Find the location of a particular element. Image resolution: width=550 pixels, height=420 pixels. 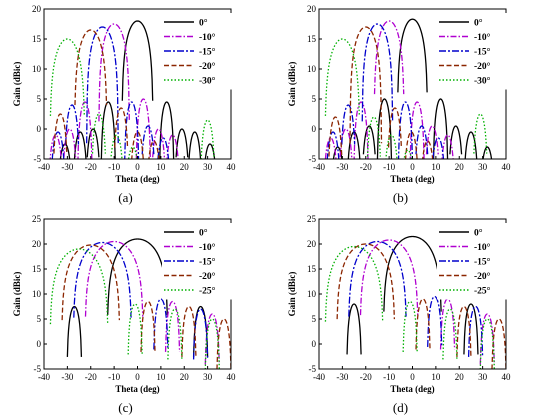

panel-label: (a) is located at coordinates (125, 197).